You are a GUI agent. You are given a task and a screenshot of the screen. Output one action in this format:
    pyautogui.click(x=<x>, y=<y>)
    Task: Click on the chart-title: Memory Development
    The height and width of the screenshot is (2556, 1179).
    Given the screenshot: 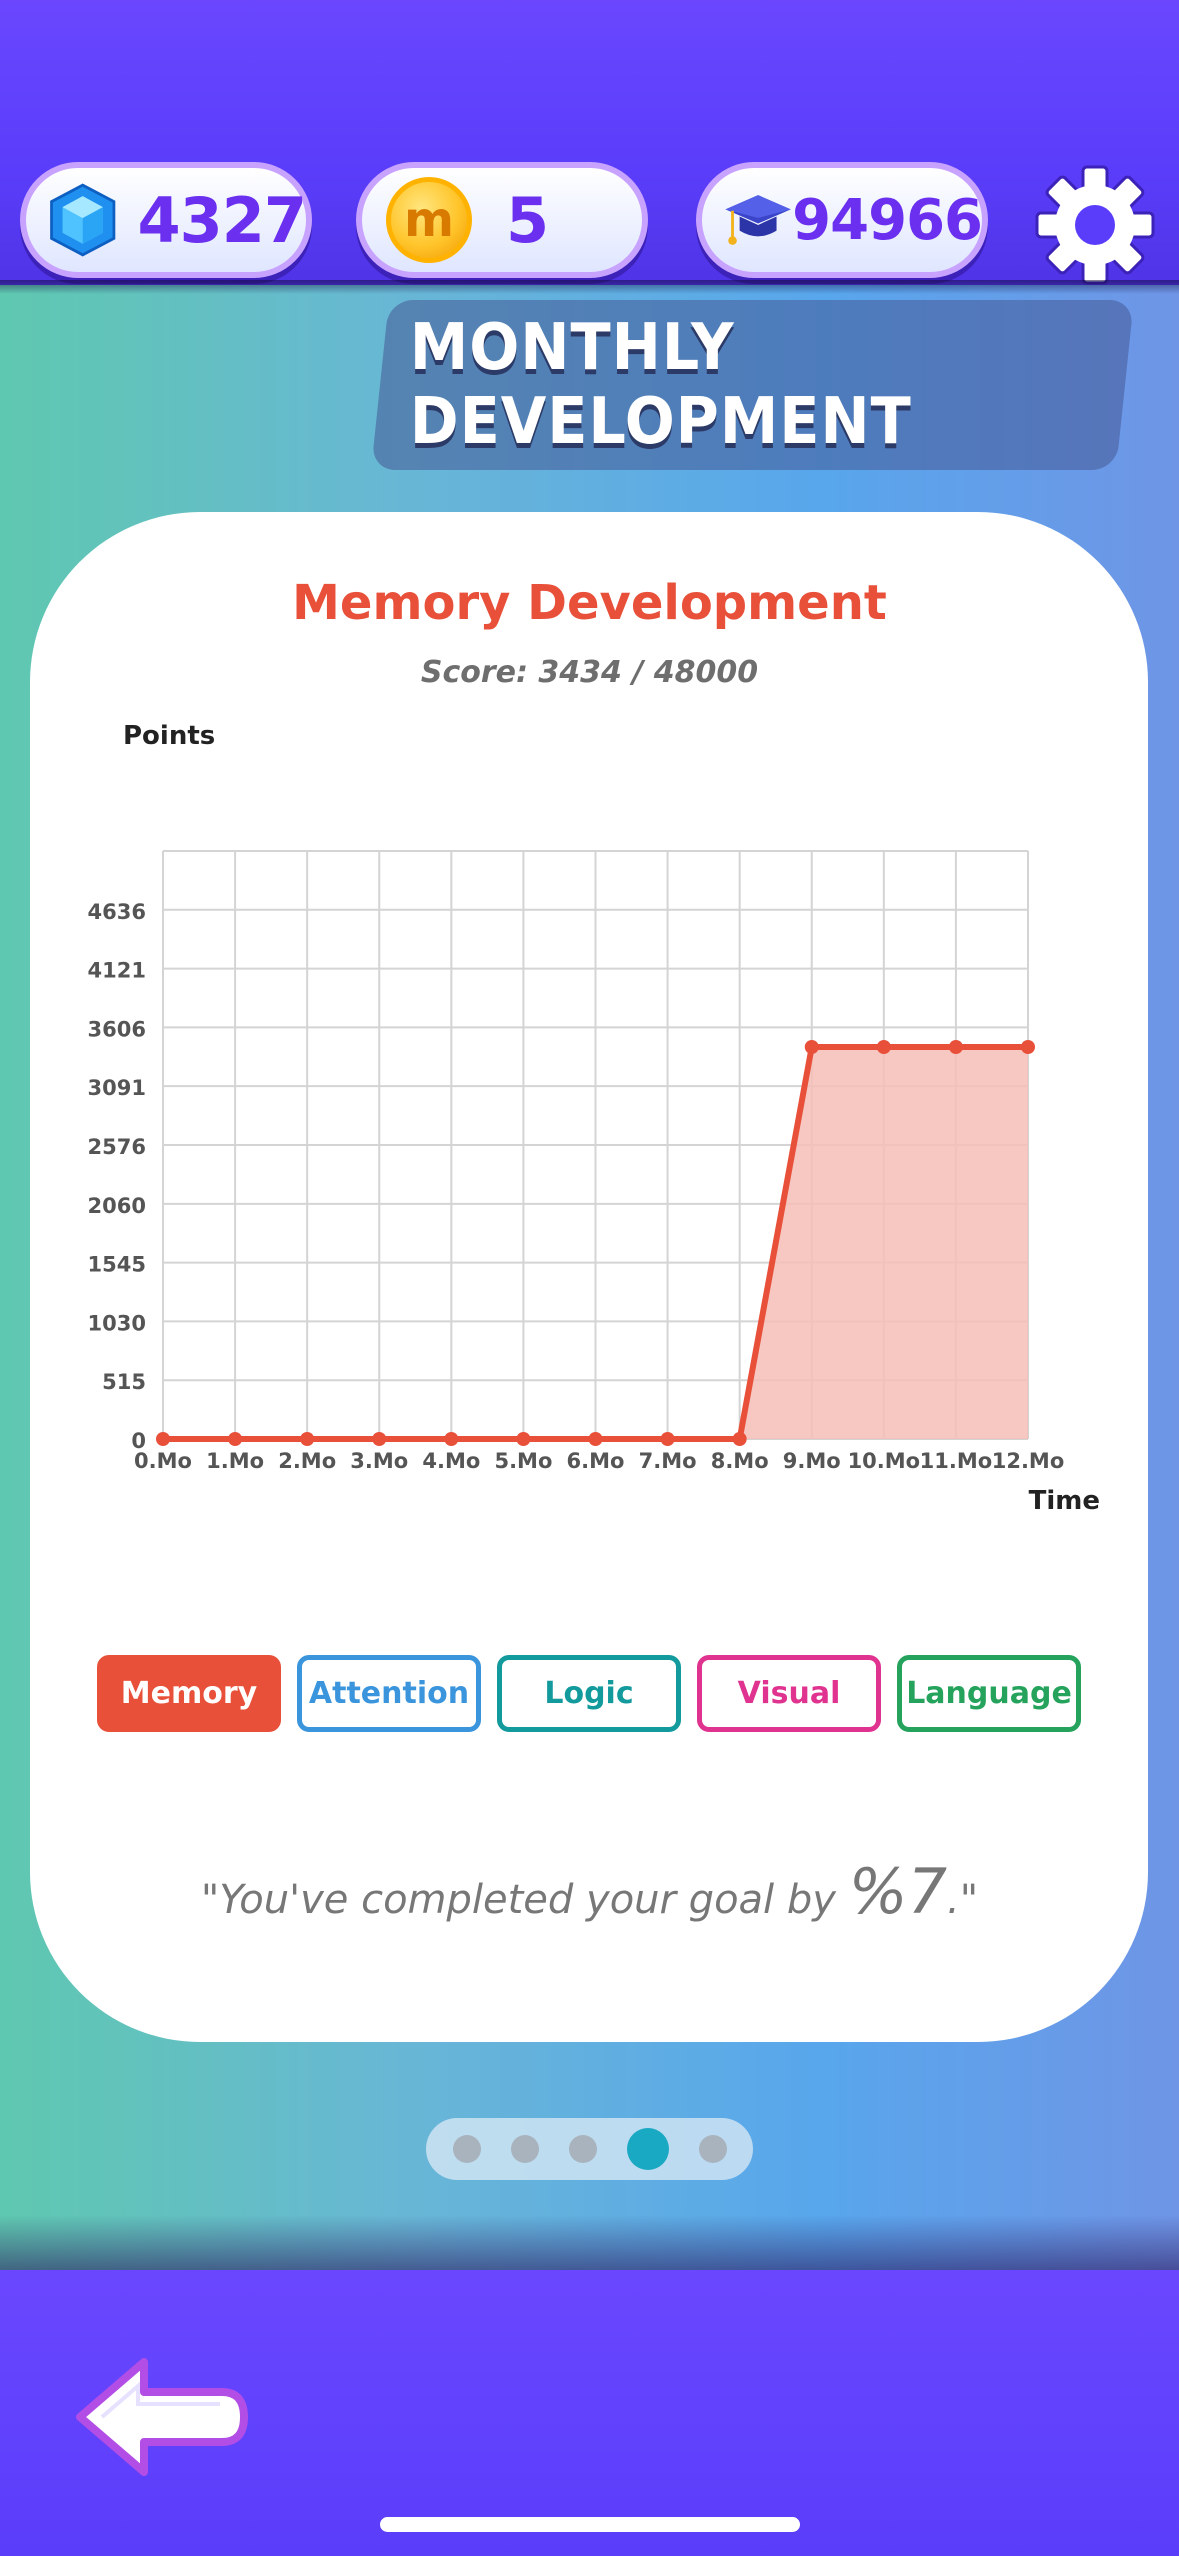 What is the action you would take?
    pyautogui.click(x=589, y=603)
    